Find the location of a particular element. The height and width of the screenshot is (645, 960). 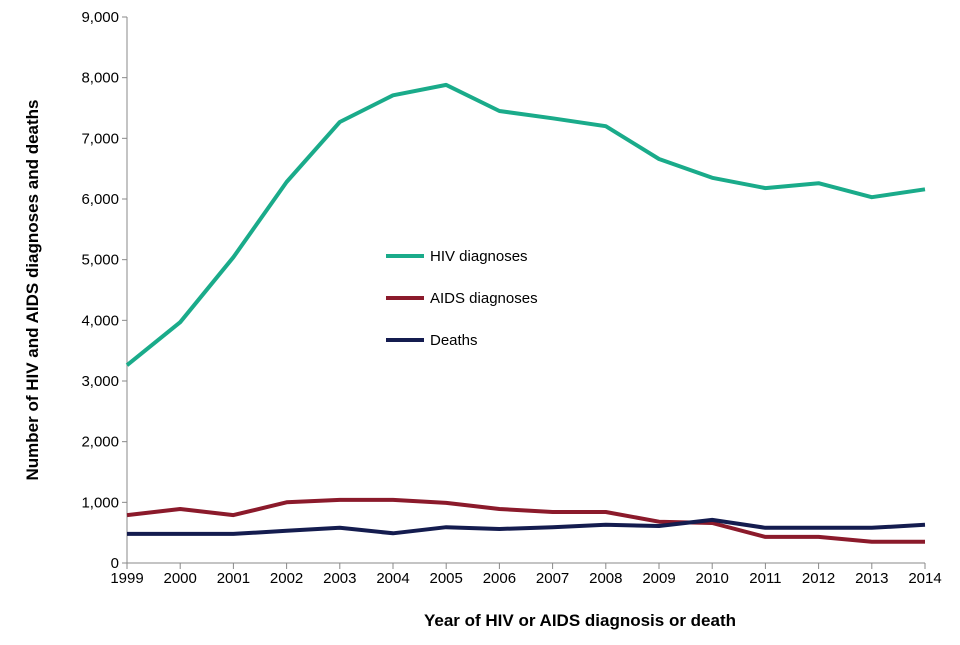

series-line-deaths is located at coordinates (526, 527).